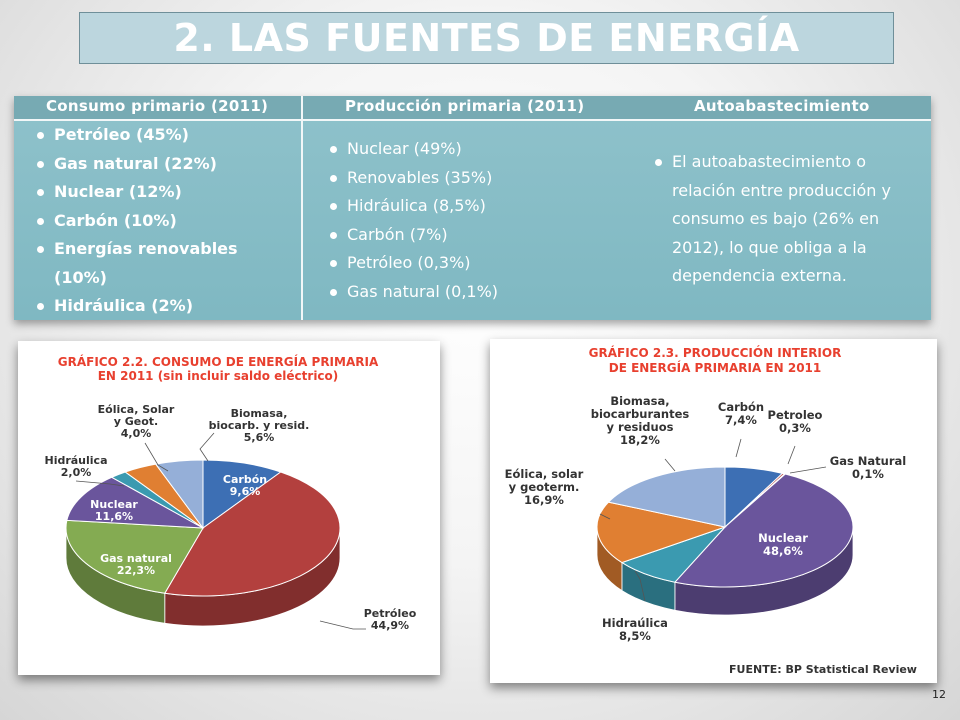 The height and width of the screenshot is (720, 960). Describe the element at coordinates (783, 551) in the screenshot. I see `label-nuclear-line: 48,6%` at that location.